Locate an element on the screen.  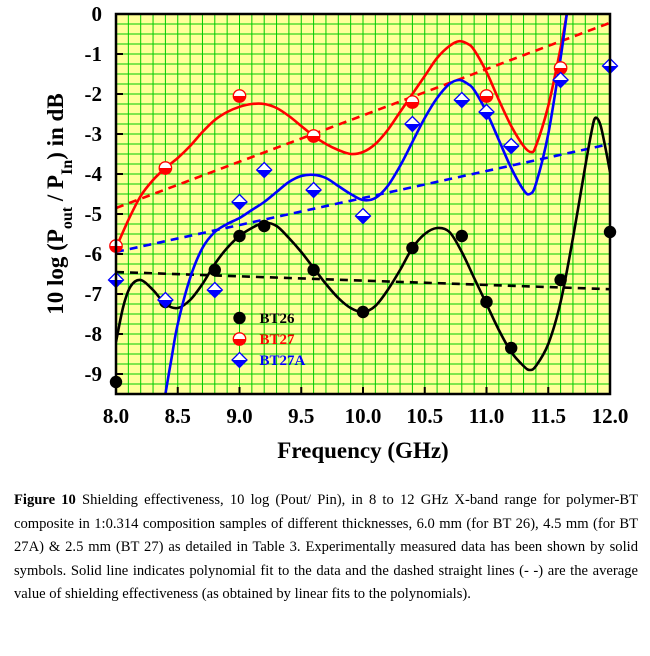
y-tick-label: -8 is located at coordinates (94, 334).